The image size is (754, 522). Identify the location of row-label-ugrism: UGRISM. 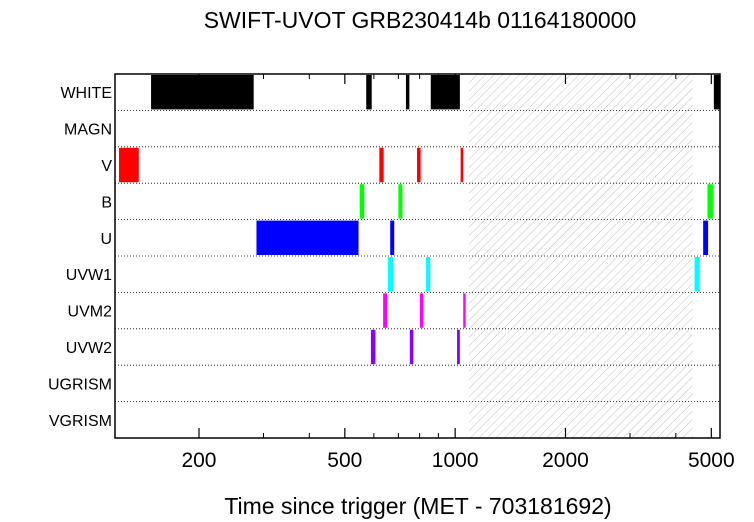
(80, 384).